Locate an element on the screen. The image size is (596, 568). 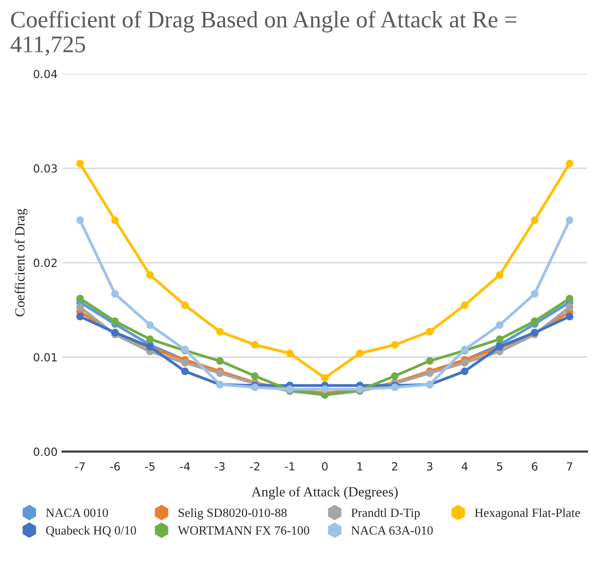
x-tick-label: 5 is located at coordinates (499, 466).